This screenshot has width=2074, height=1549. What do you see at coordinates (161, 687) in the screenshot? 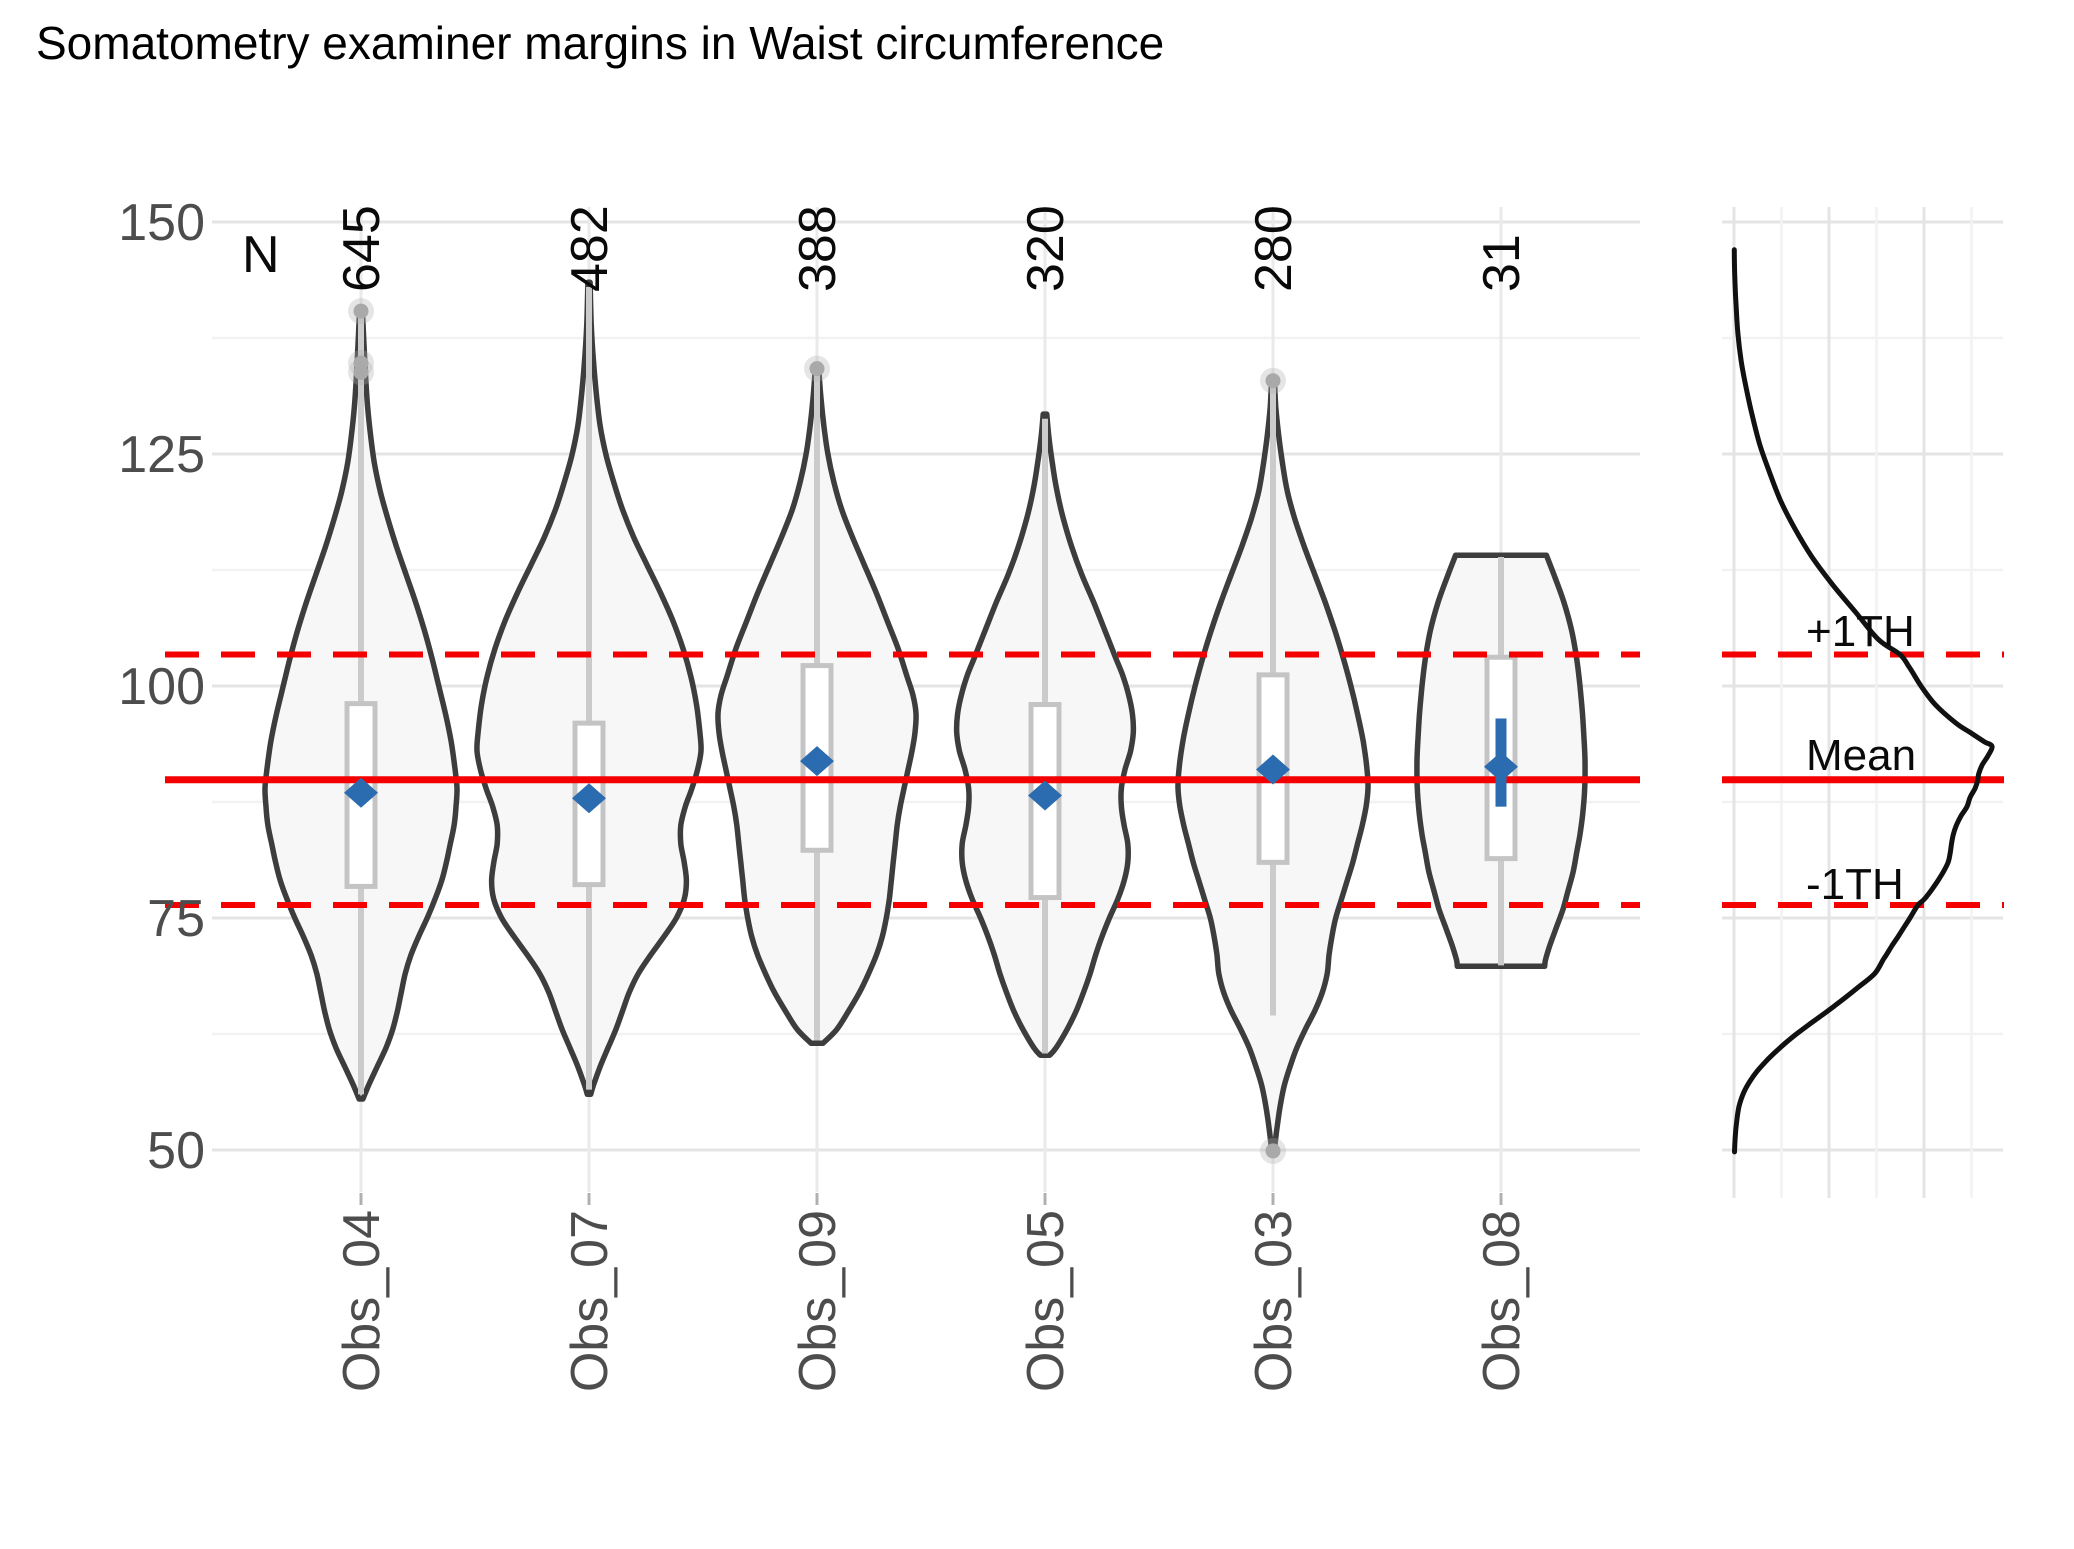
I see `y-tick-label: 100` at bounding box center [161, 687].